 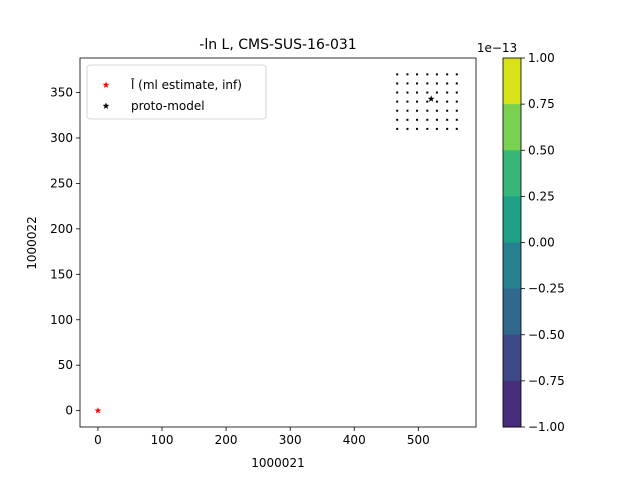 What do you see at coordinates (541, 104) in the screenshot?
I see `colorbar-tick-label: 0.75` at bounding box center [541, 104].